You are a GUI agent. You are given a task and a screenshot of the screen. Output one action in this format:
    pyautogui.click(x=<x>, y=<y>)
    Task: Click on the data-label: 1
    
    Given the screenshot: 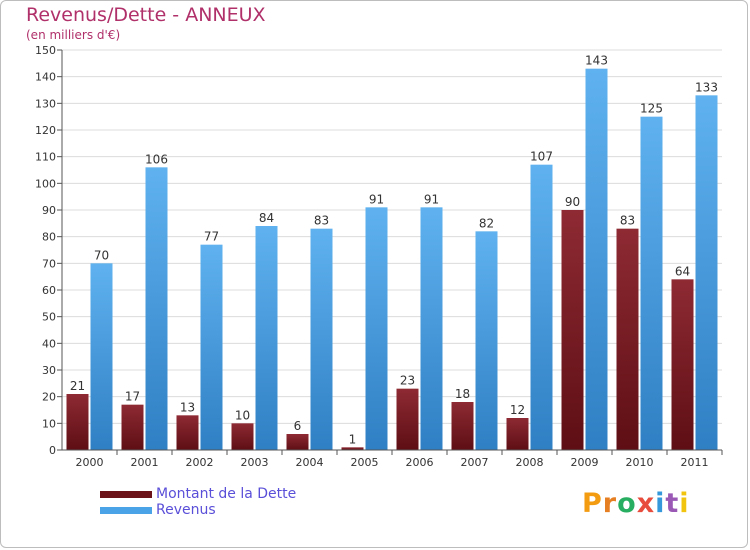 What is the action you would take?
    pyautogui.click(x=353, y=439)
    